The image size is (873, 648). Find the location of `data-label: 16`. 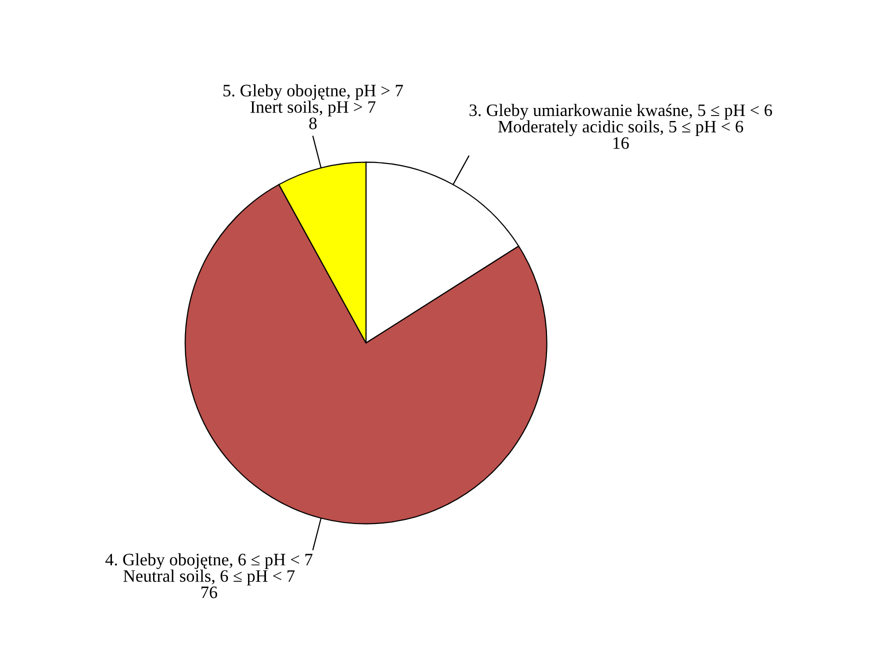

data-label: 16 is located at coordinates (621, 143).